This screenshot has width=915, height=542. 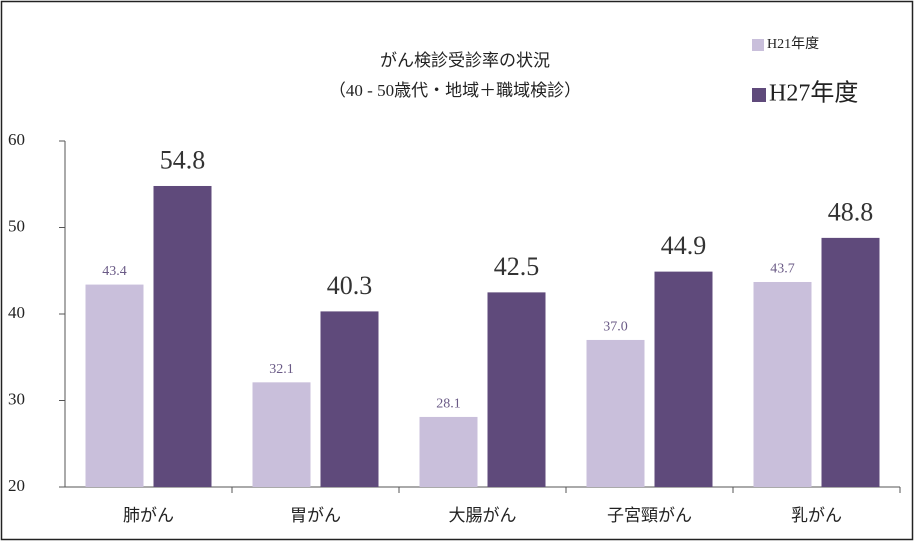 I want to click on value-label: 28.1, so click(x=448, y=404).